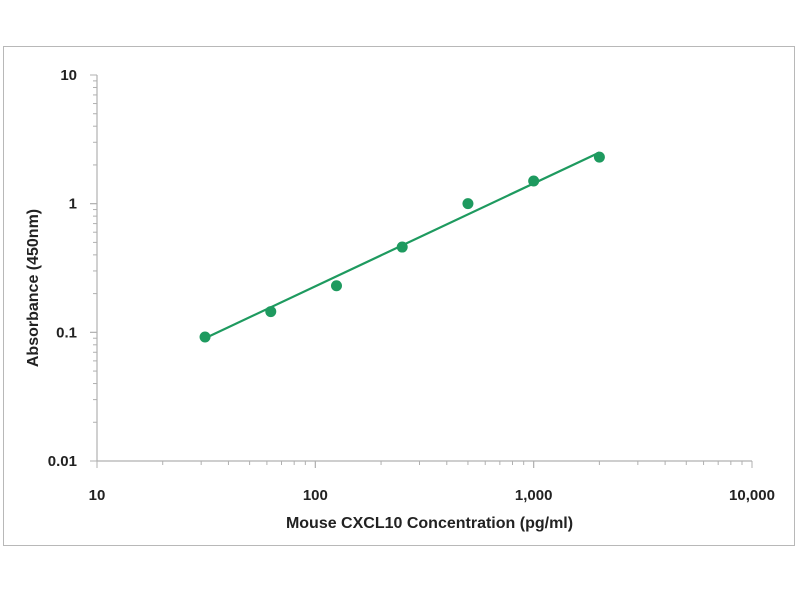 This screenshot has height=600, width=800. I want to click on y-tick-label: 0.01, so click(62, 461).